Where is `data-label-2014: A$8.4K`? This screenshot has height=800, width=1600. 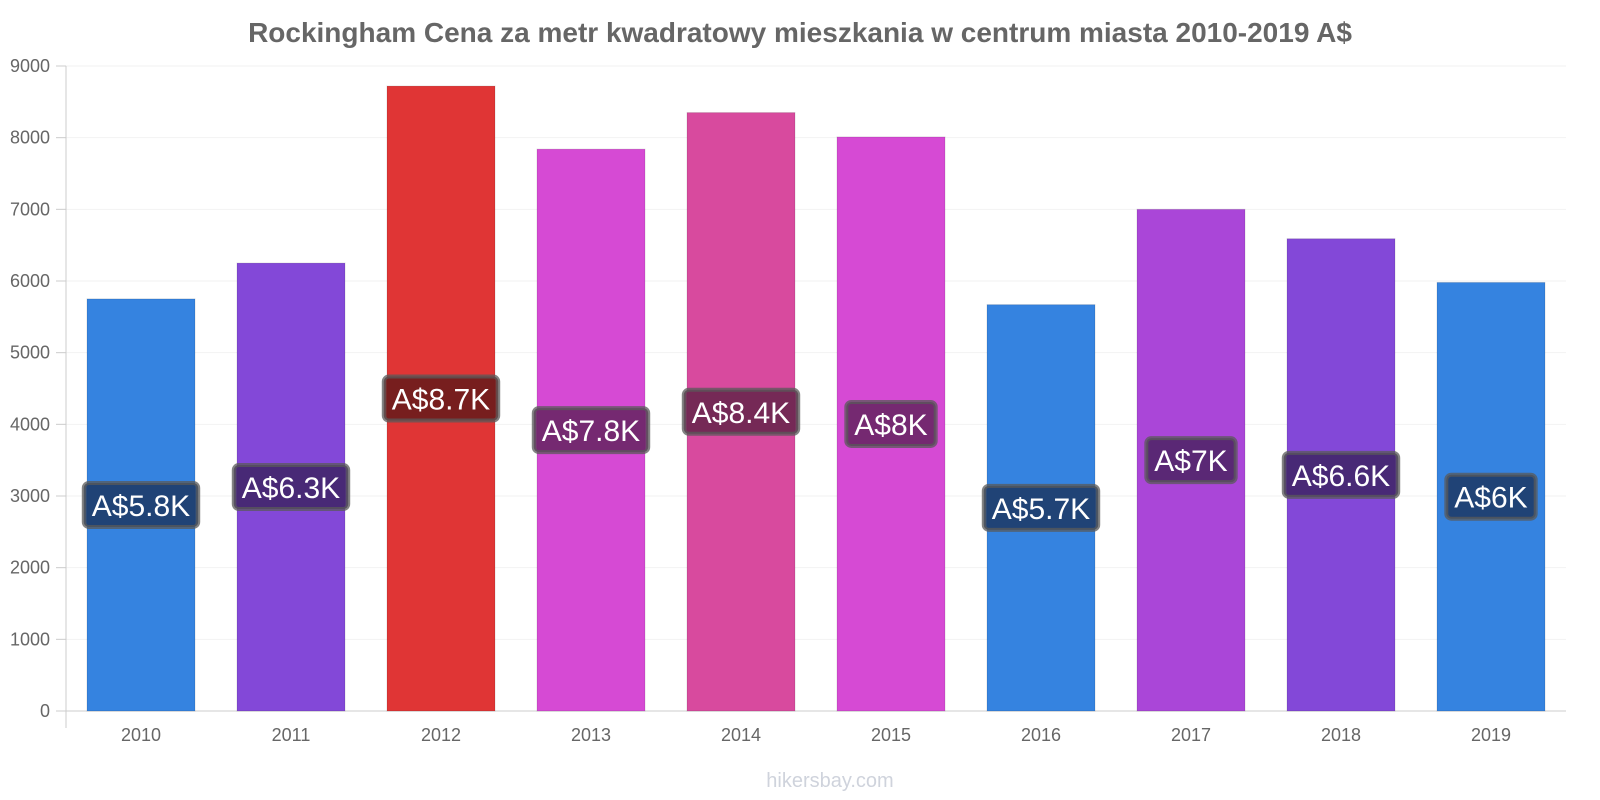 data-label-2014: A$8.4K is located at coordinates (741, 411).